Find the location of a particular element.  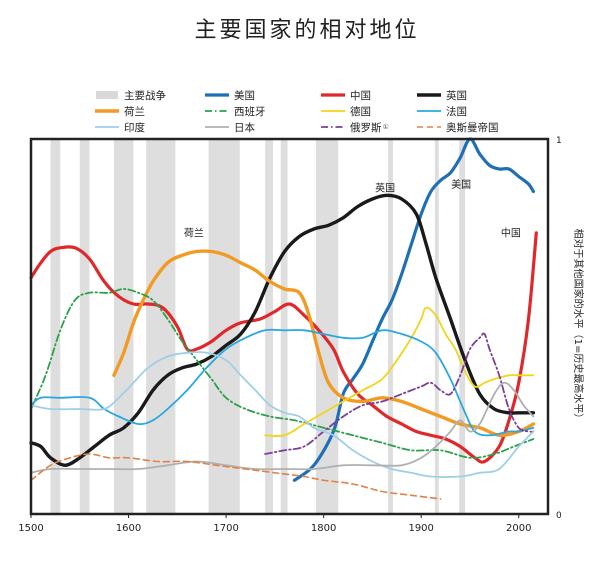

legend-label-usa: 美国 is located at coordinates (244, 95).